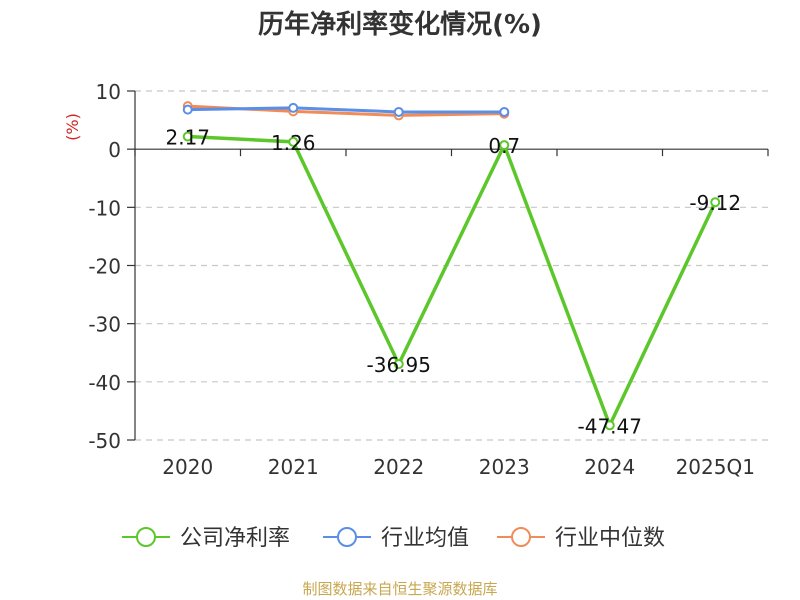 The height and width of the screenshot is (600, 800). I want to click on data-label: 2.17, so click(187, 138).